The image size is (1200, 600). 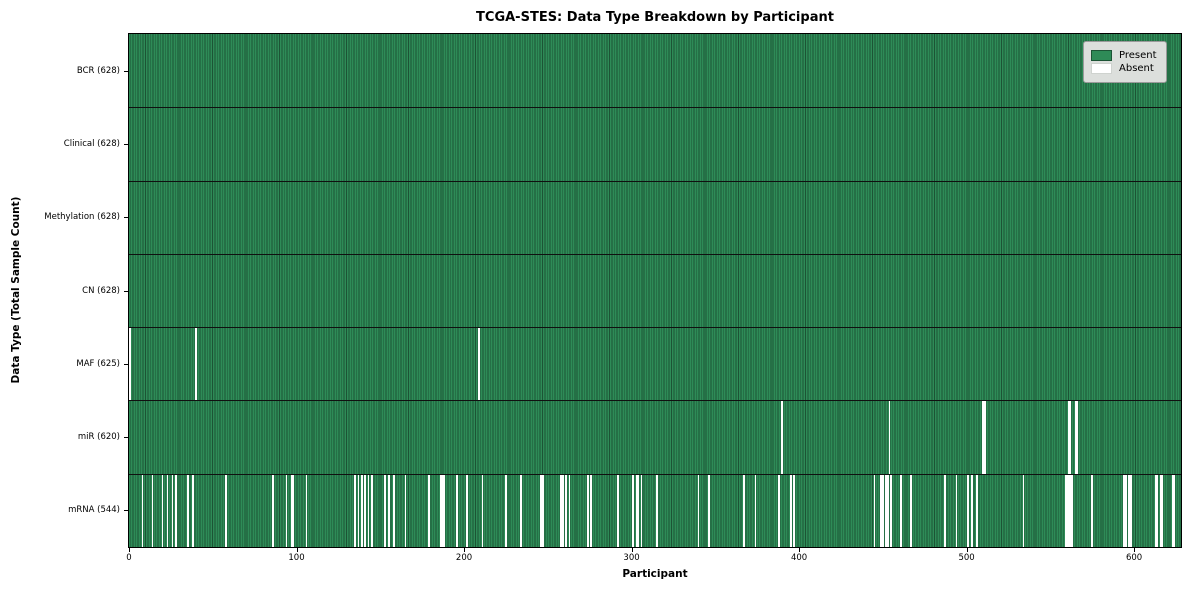 I want to click on legend-label-present: Present, so click(x=1138, y=55).